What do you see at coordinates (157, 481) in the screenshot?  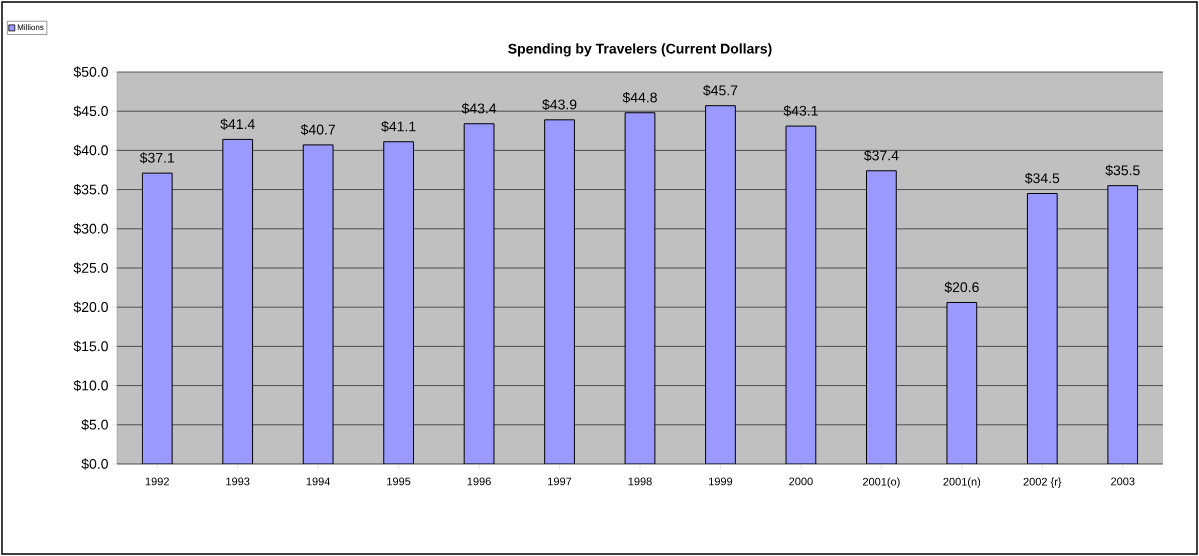 I see `x-tick-label: 1992` at bounding box center [157, 481].